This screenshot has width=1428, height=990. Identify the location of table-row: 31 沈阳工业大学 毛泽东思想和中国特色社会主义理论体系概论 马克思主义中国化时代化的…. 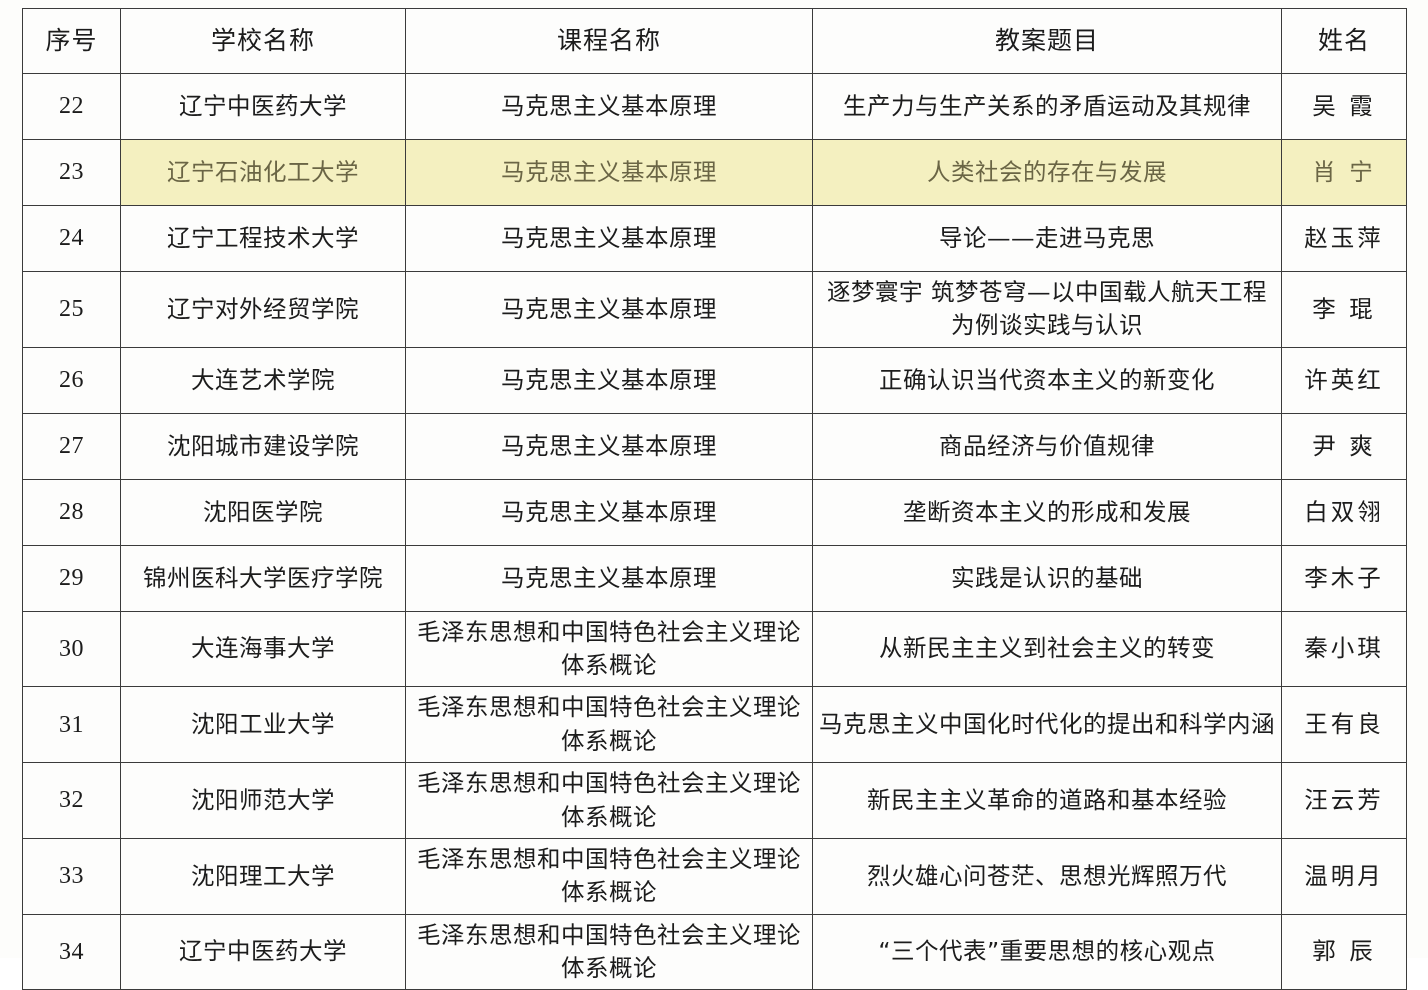
(714, 725).